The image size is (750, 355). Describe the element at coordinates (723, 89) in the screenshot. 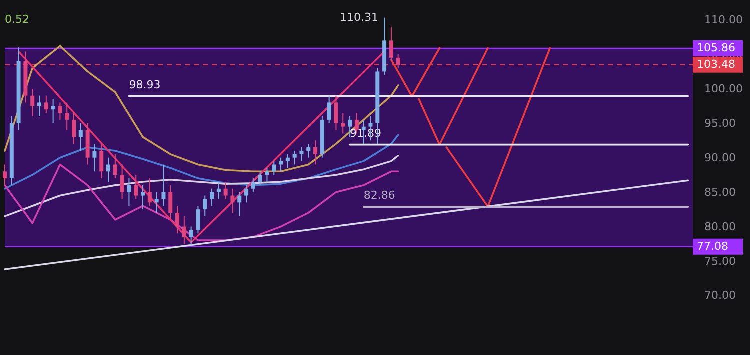

I see `y-tick-label: 100.00` at that location.